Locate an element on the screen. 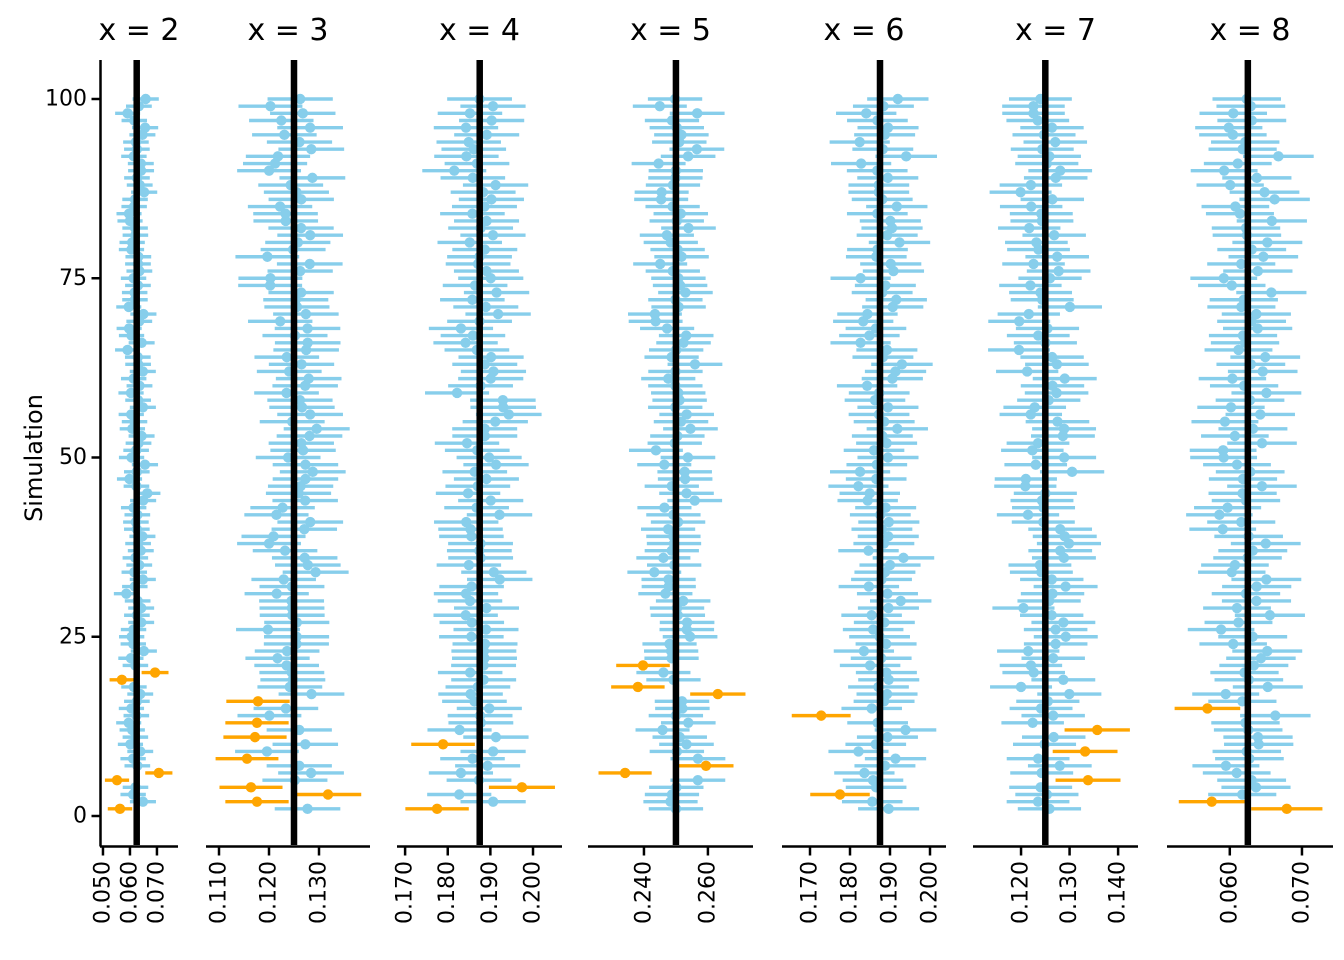 The image size is (1344, 960). facet-title: x = 5 is located at coordinates (670, 30).